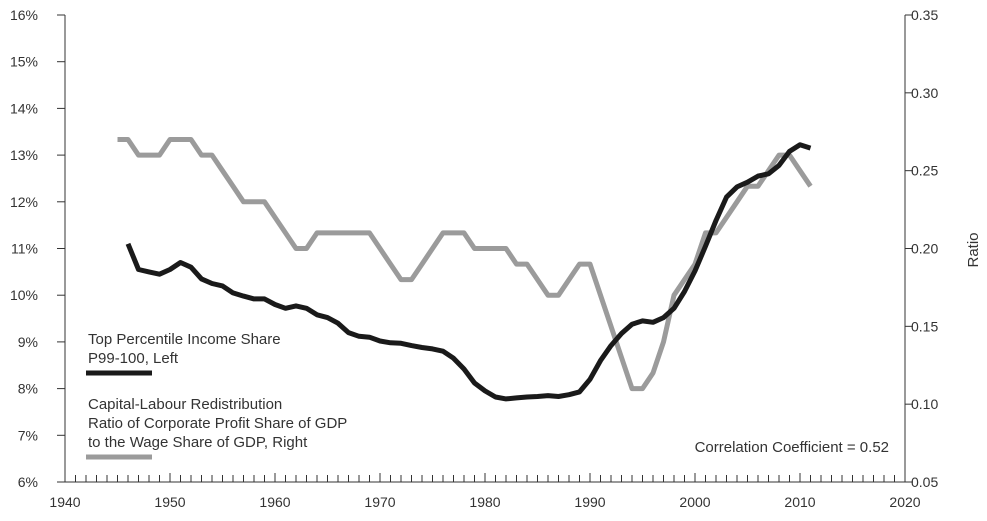  I want to click on x-tick-label: 2020, so click(904, 502).